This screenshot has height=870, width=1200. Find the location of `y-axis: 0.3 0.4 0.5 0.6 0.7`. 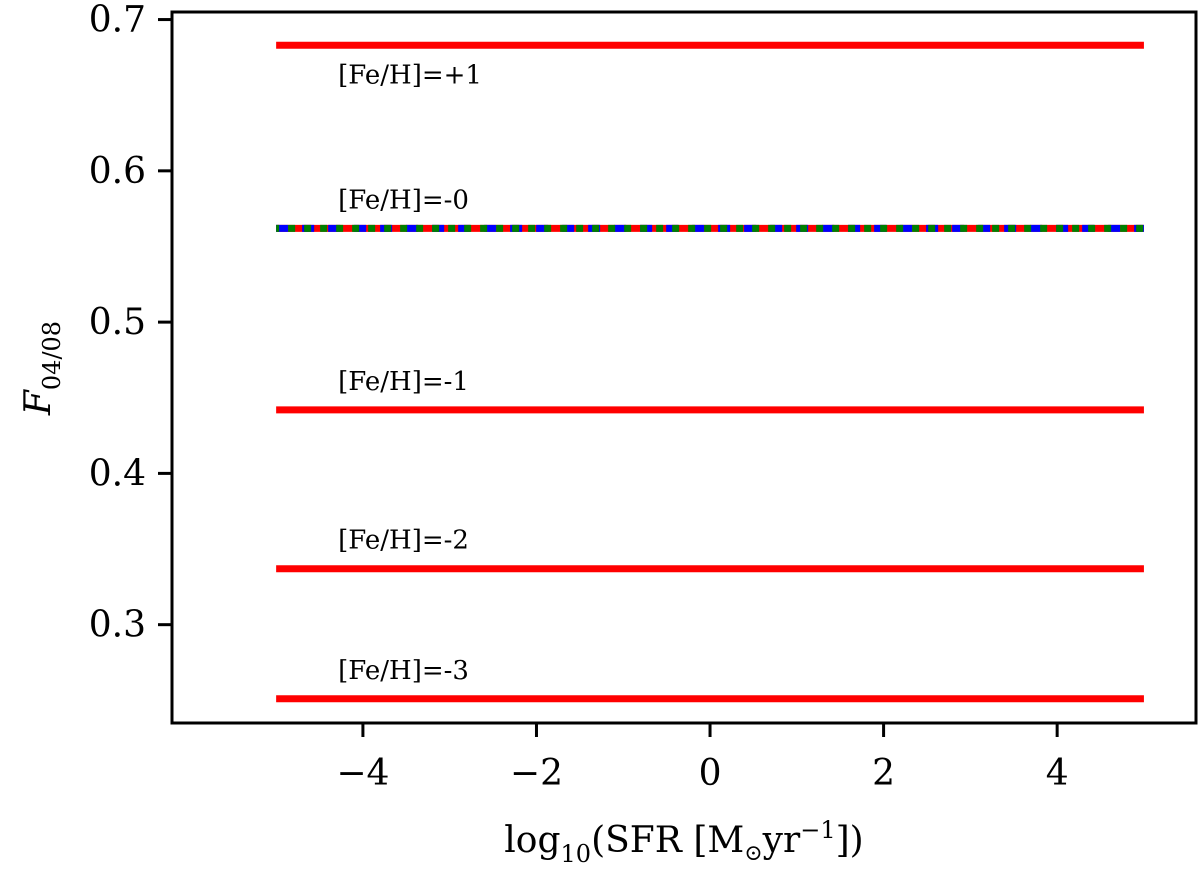

y-axis: 0.3 0.4 0.5 0.6 0.7 is located at coordinates (130, 323).